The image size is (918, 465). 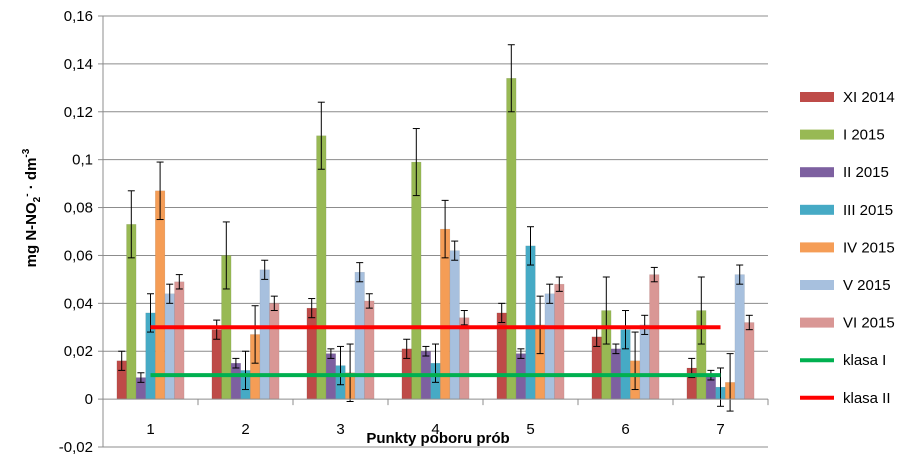 I want to click on y-tick-label: 0,14, so click(x=78, y=64).